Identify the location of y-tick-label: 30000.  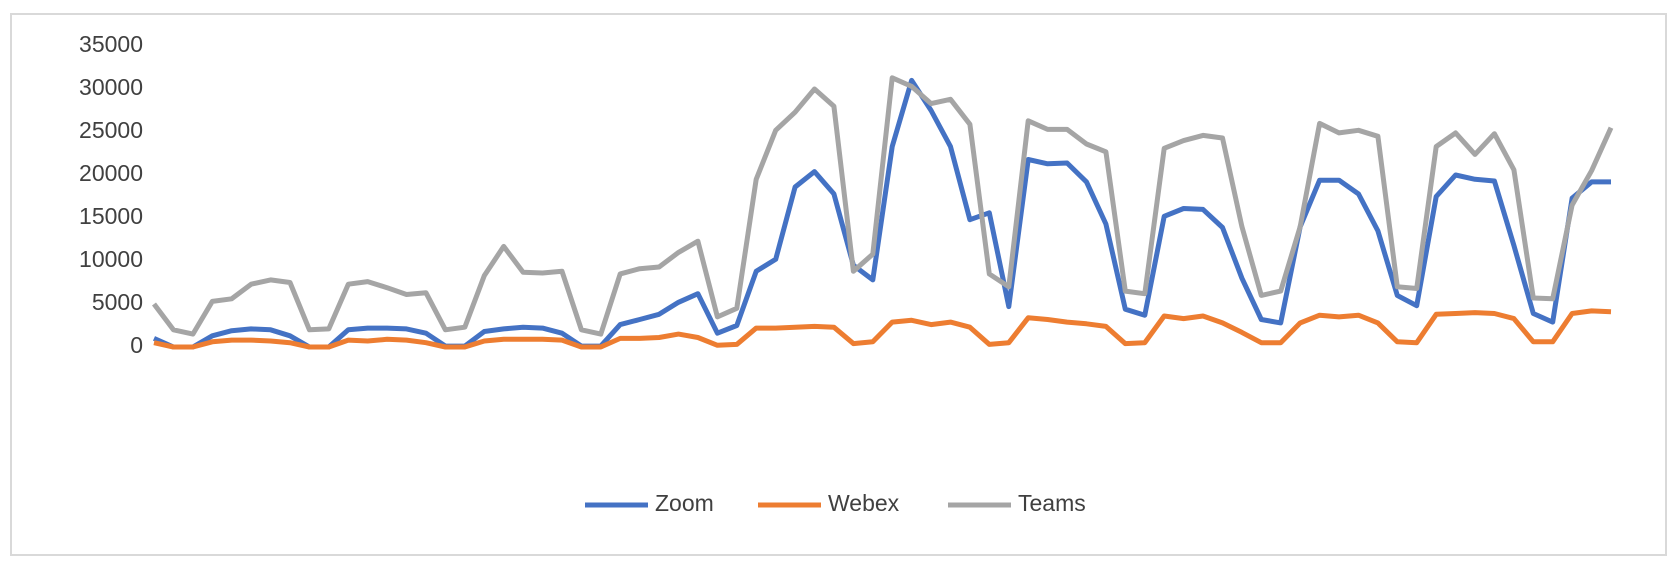
(111, 87).